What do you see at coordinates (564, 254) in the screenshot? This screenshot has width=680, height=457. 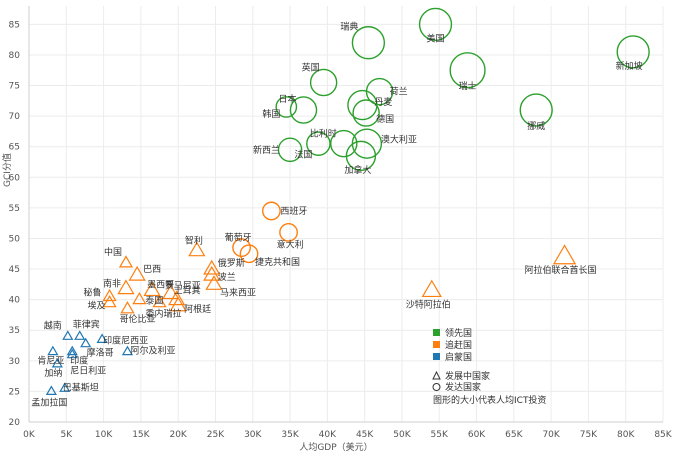 I see `point-阿拉伯联合酋长国` at bounding box center [564, 254].